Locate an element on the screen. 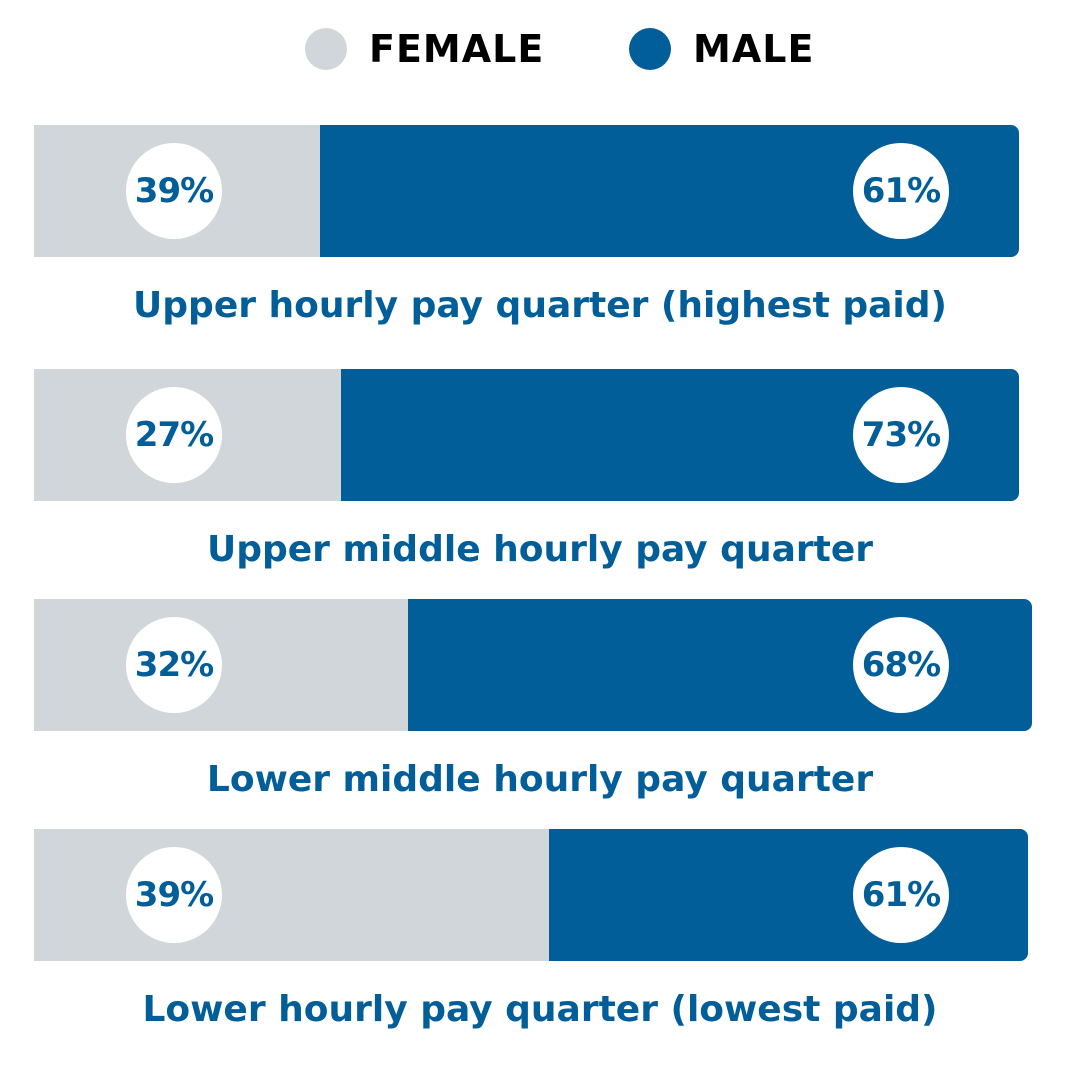 The image size is (1080, 1080). category-label-upper: Upper hourly pay quarter (highest paid) is located at coordinates (540, 305).